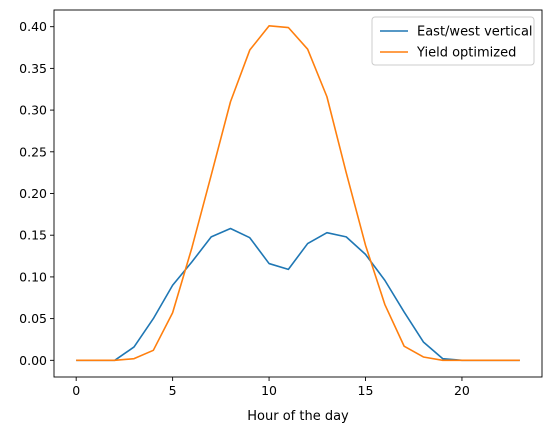 This screenshot has height=432, width=556. What do you see at coordinates (475, 32) in the screenshot?
I see `legend-label-1: East/west vertical` at bounding box center [475, 32].